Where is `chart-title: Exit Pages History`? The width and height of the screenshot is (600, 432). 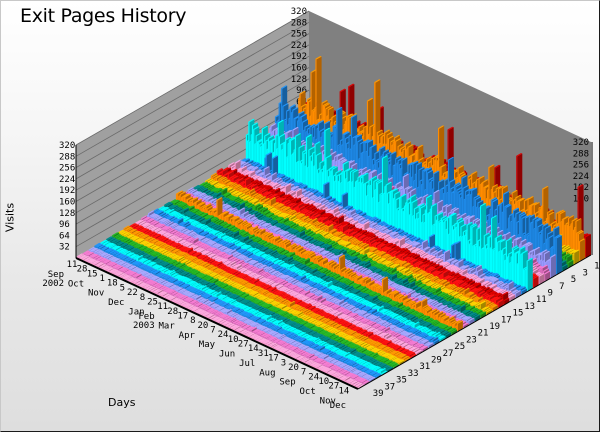
chart-title: Exit Pages History is located at coordinates (103, 16).